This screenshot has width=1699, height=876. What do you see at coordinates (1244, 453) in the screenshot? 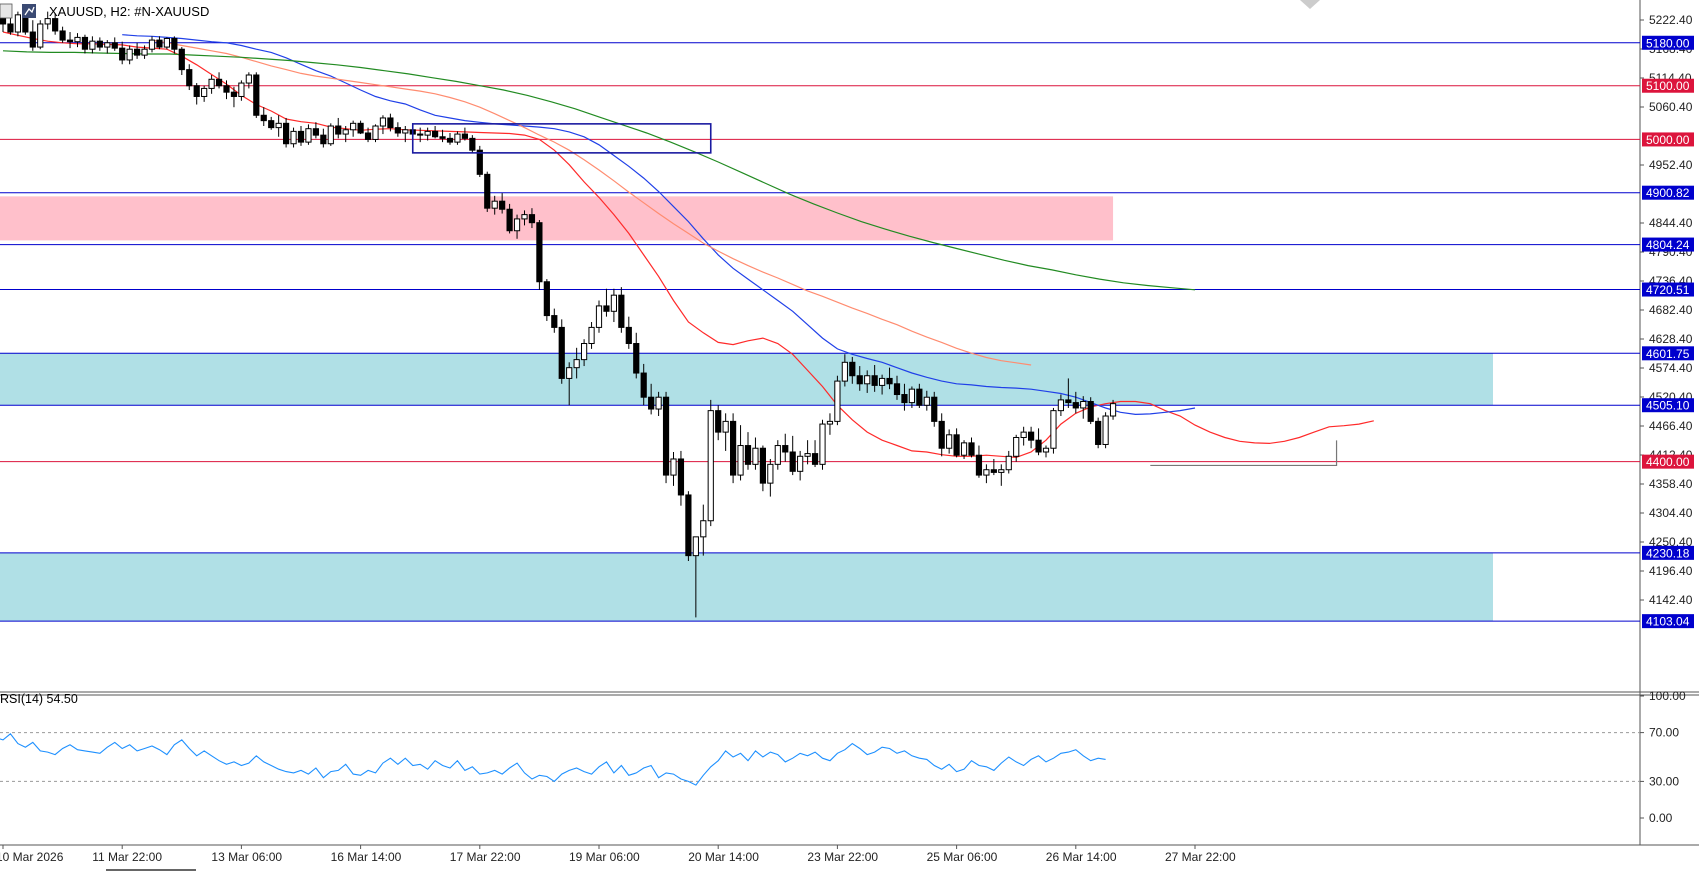
I see `range-bracket` at bounding box center [1244, 453].